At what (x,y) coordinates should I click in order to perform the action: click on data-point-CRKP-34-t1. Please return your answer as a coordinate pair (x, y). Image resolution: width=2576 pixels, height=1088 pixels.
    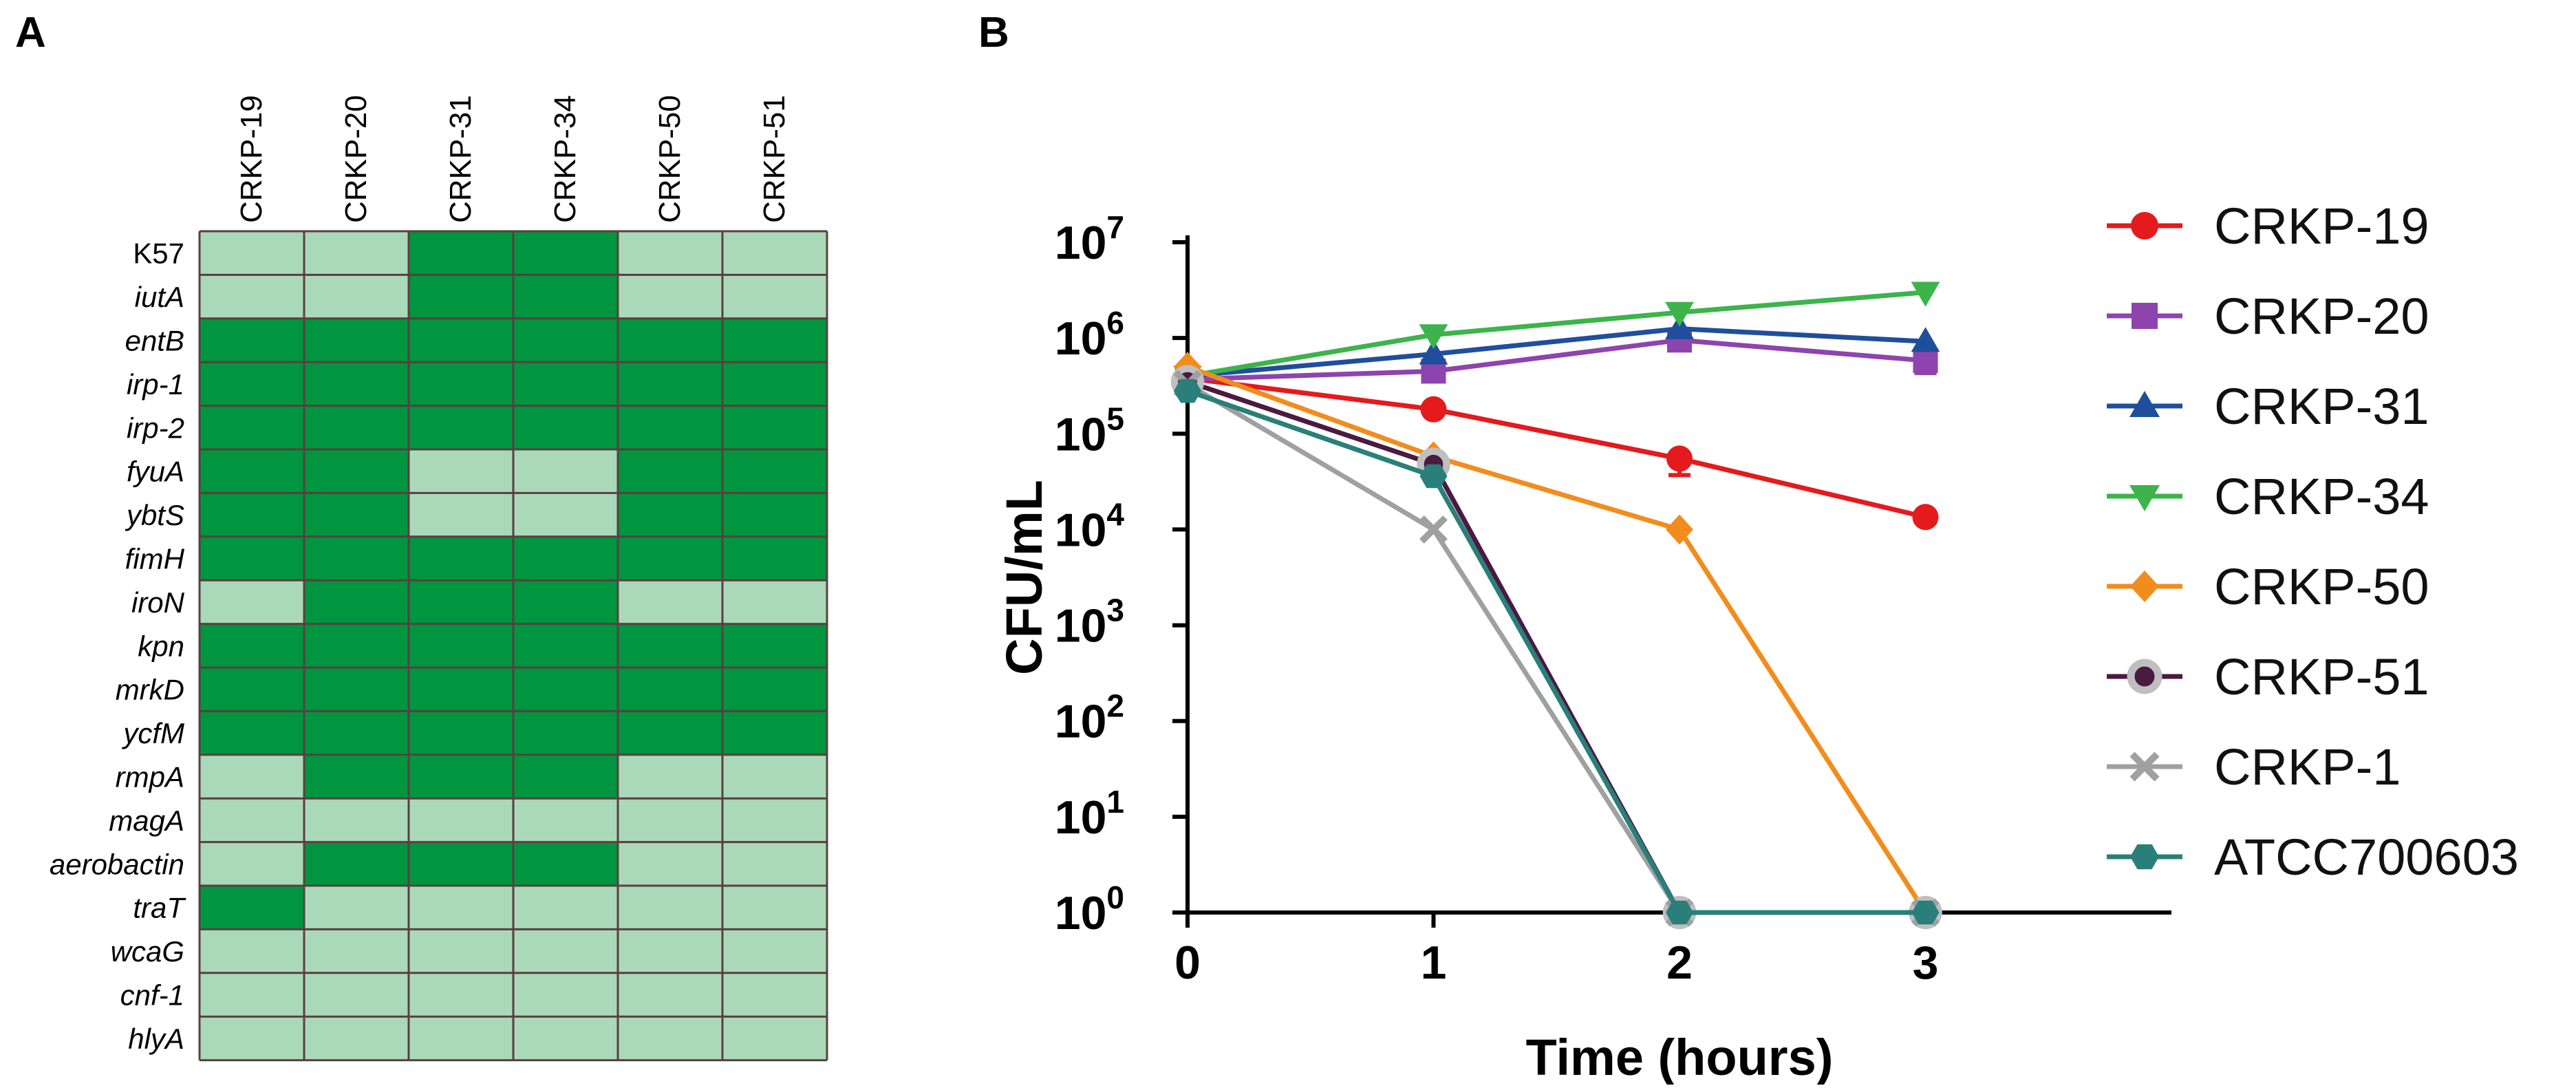
    Looking at the image, I should click on (1433, 337).